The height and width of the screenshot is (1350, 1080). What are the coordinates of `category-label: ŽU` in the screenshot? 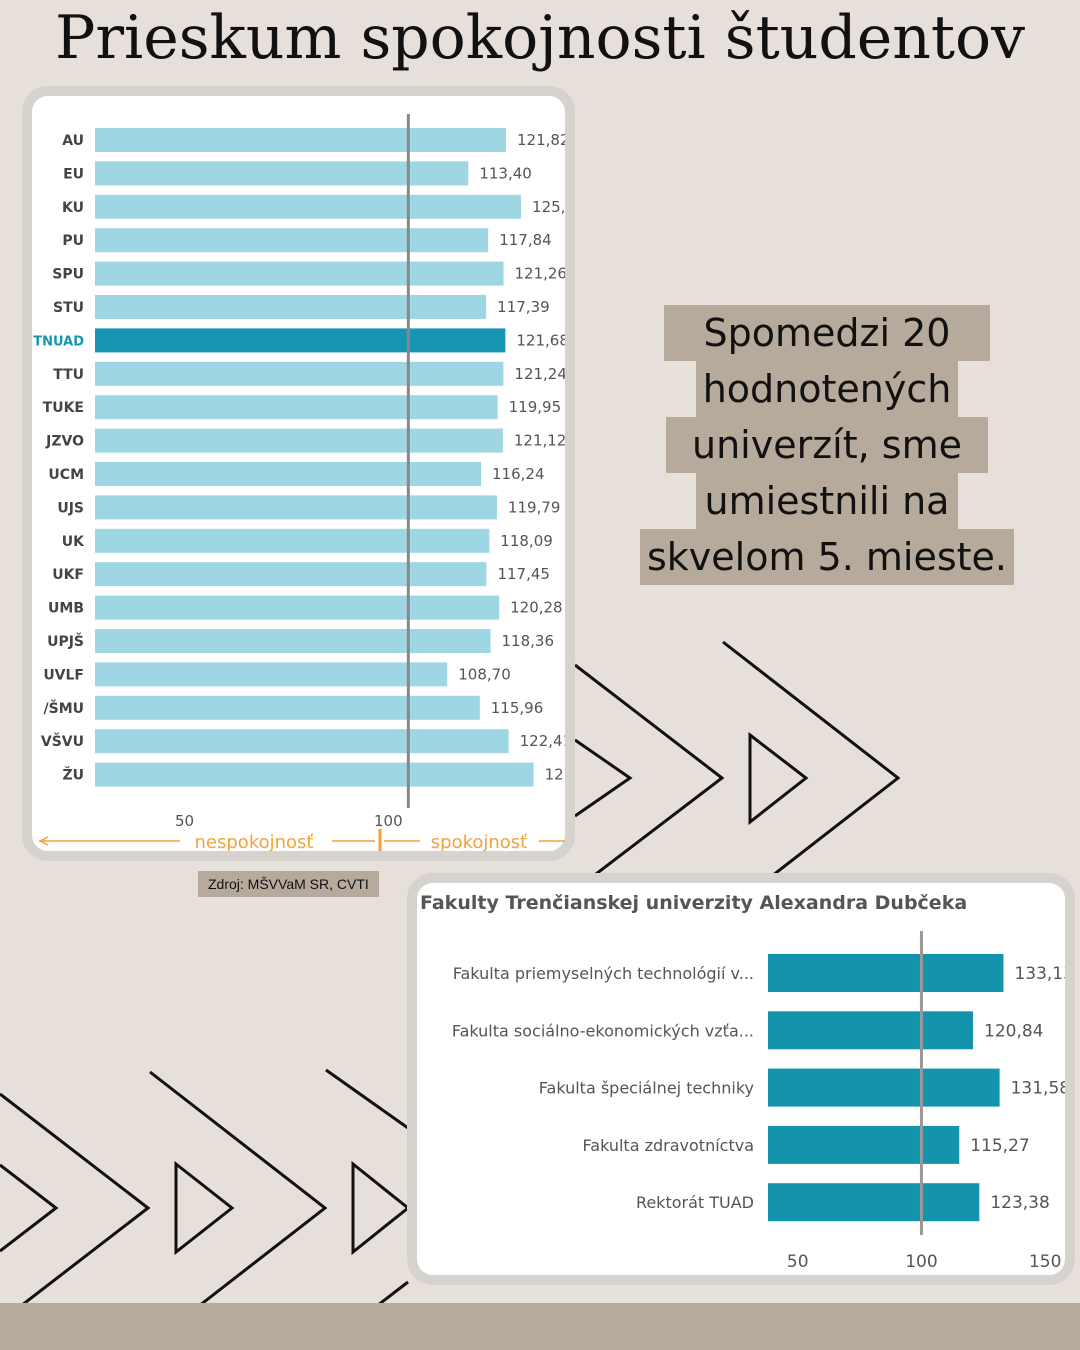 It's located at (73, 775).